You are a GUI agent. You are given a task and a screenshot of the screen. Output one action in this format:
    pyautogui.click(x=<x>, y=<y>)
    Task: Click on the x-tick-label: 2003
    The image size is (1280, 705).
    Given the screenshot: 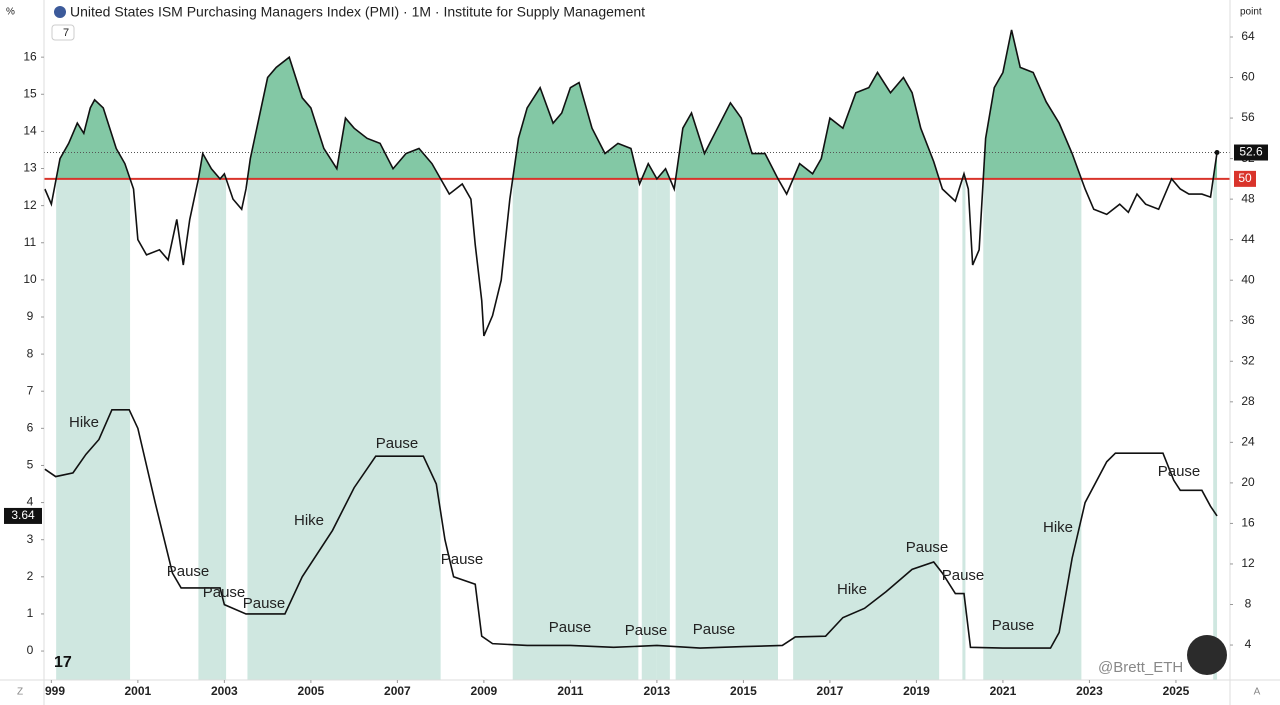 What is the action you would take?
    pyautogui.click(x=224, y=691)
    